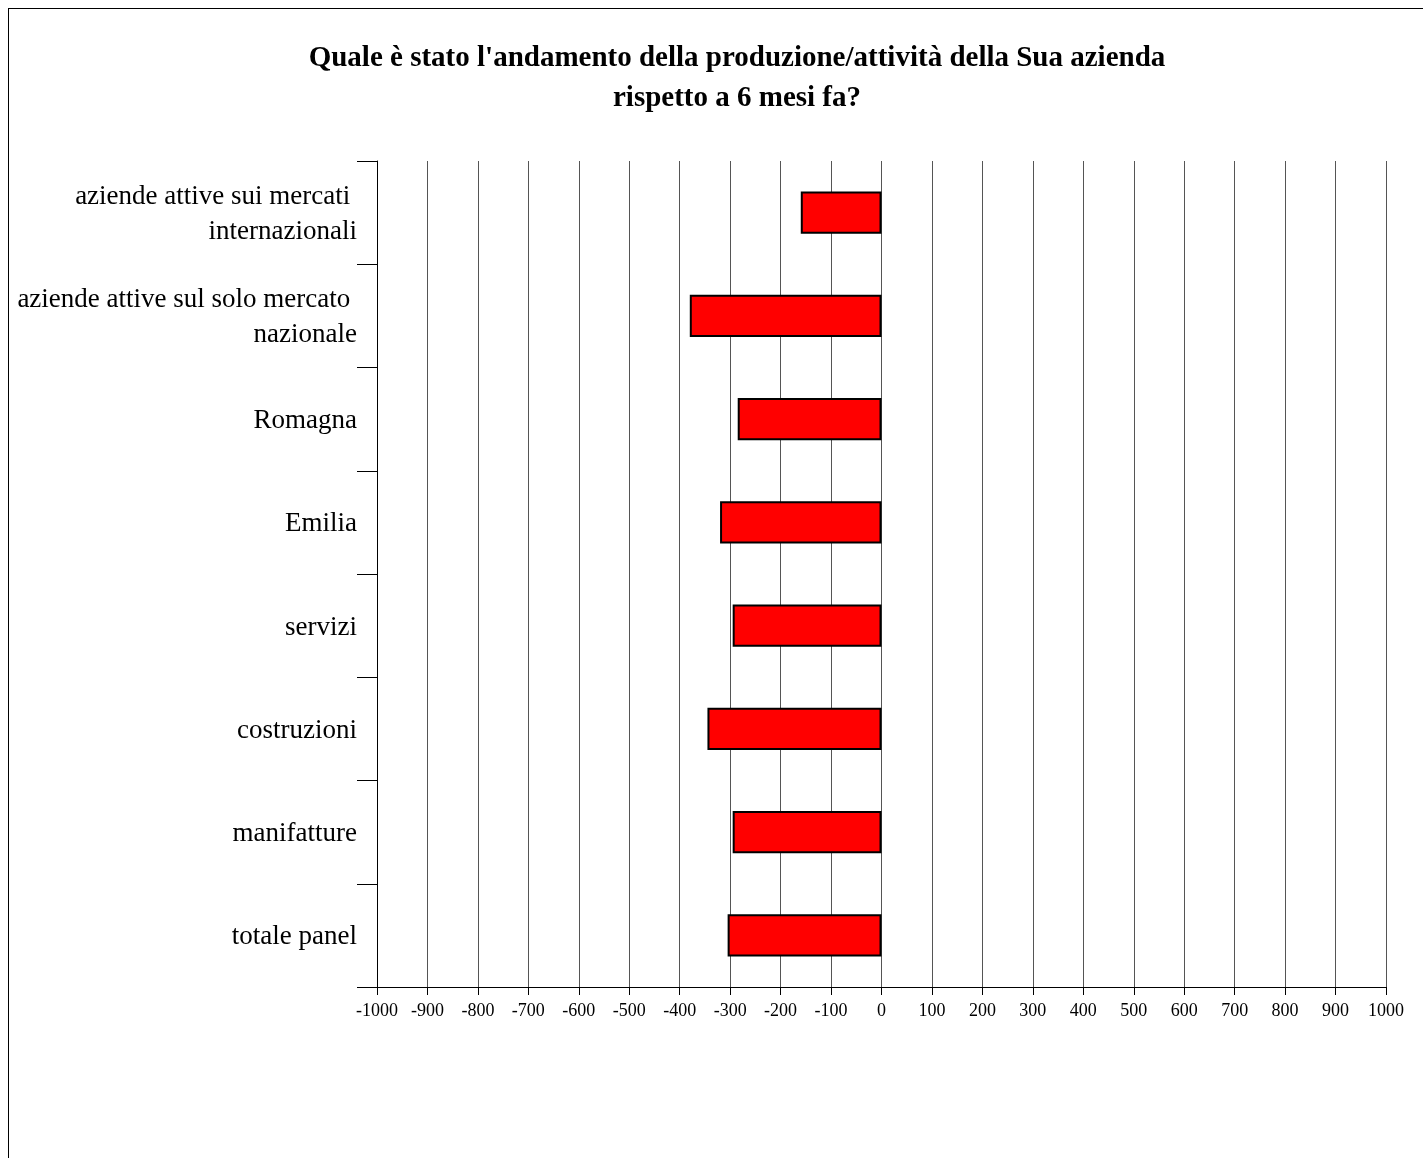  What do you see at coordinates (377, 1010) in the screenshot?
I see `x-tick-label: -1000` at bounding box center [377, 1010].